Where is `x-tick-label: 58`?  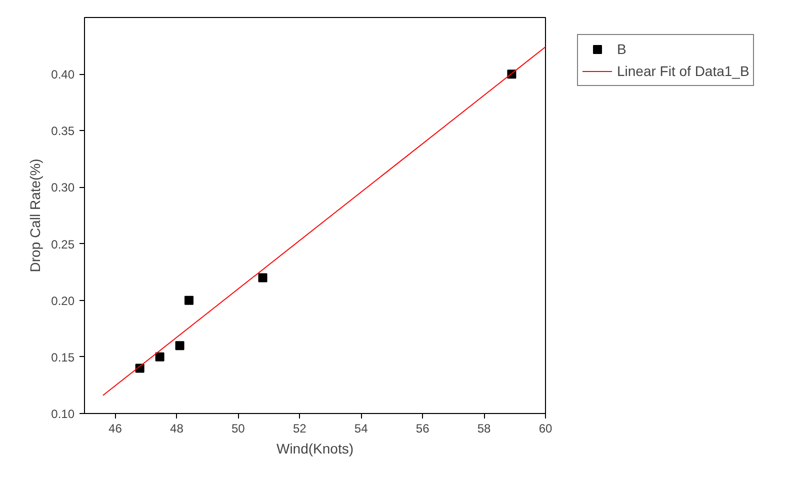 x-tick-label: 58 is located at coordinates (484, 429).